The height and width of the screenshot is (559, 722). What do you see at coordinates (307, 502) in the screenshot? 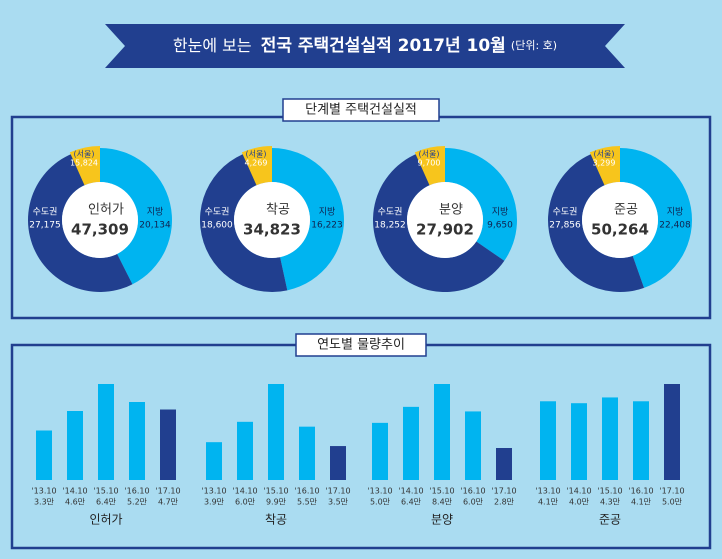
I see `value-label: 5.5만` at bounding box center [307, 502].